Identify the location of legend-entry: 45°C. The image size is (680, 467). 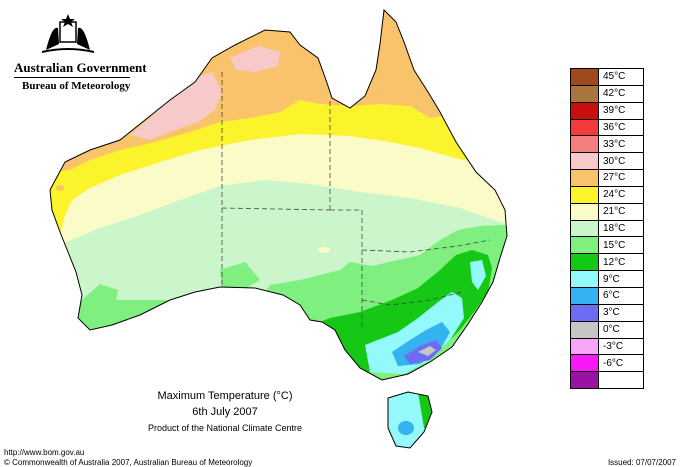
(607, 77).